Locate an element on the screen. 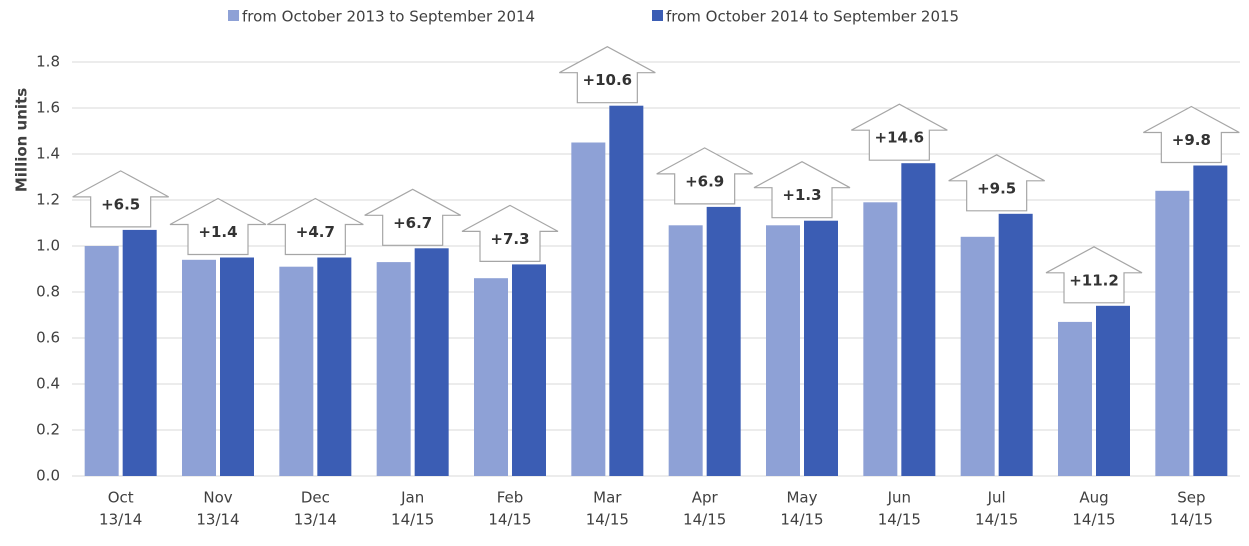  legend-label: from October 2013 to September 2014 is located at coordinates (388, 17).